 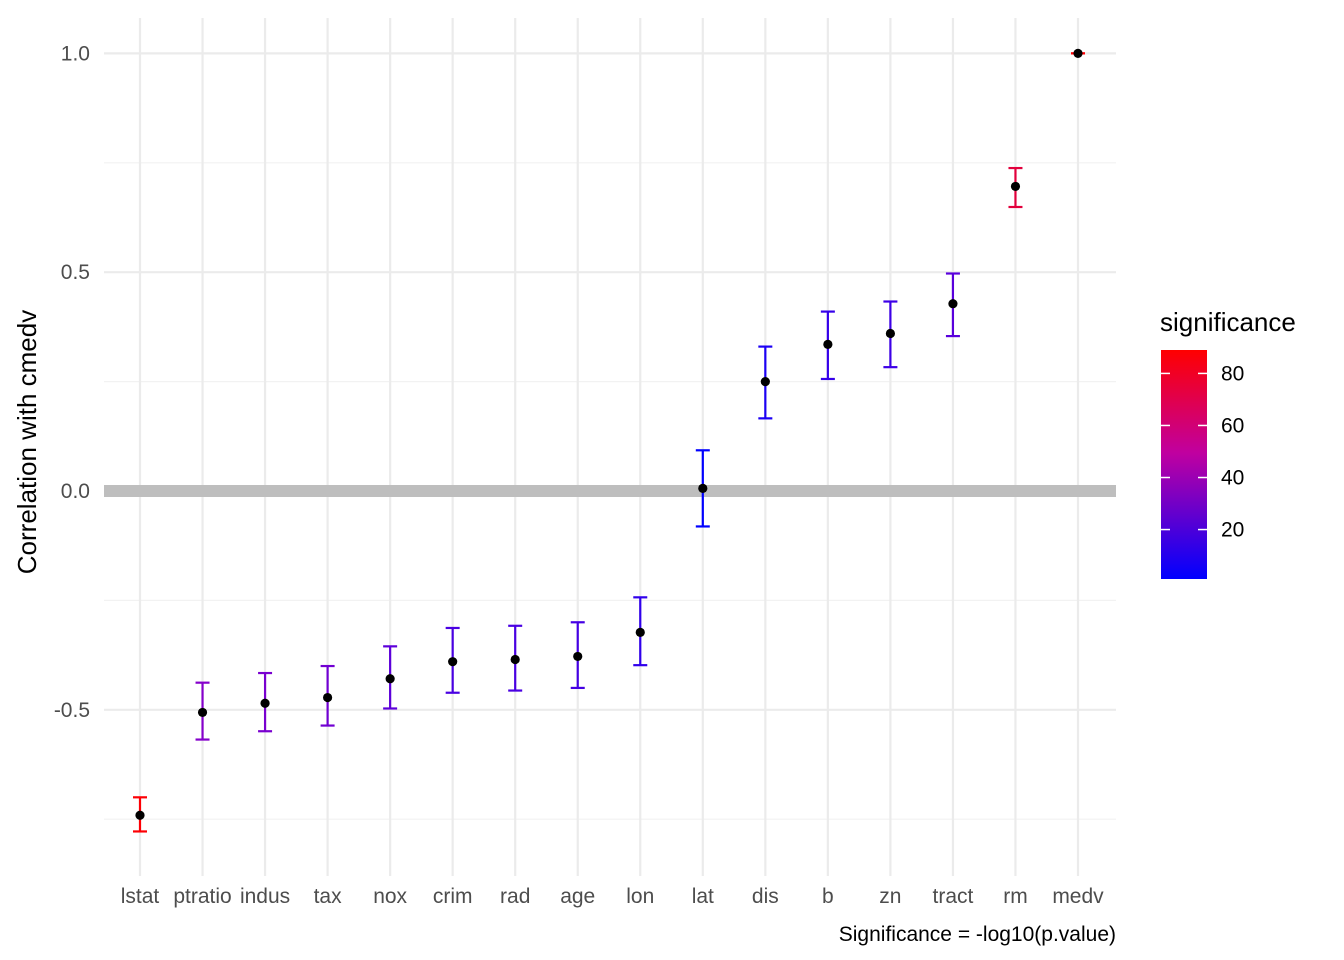 I want to click on y-axis-ticks: -0.5 0.0 0.5 1.0, so click(x=72, y=381).